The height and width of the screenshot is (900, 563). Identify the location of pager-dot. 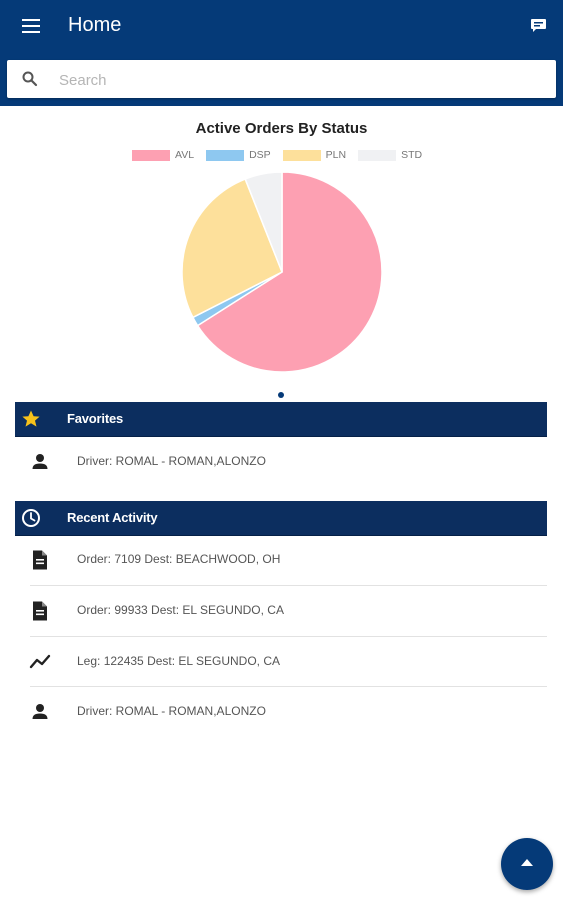
(281, 395).